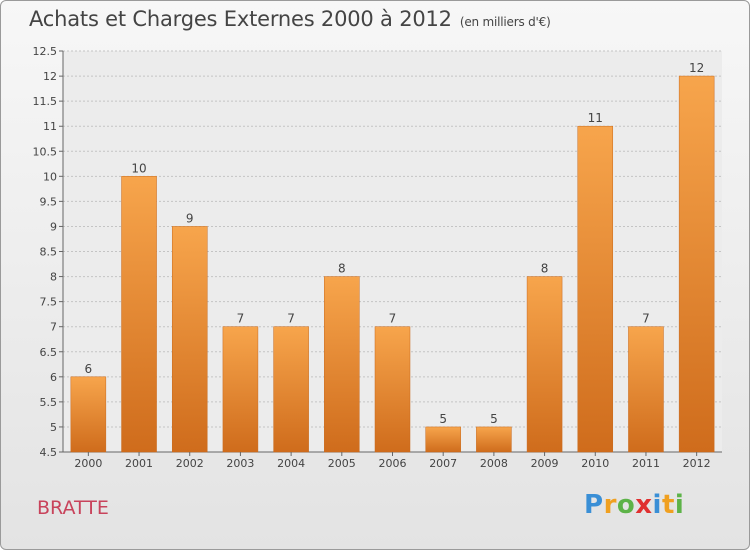 The height and width of the screenshot is (550, 750). What do you see at coordinates (646, 463) in the screenshot?
I see `x-tick-label: 2011` at bounding box center [646, 463].